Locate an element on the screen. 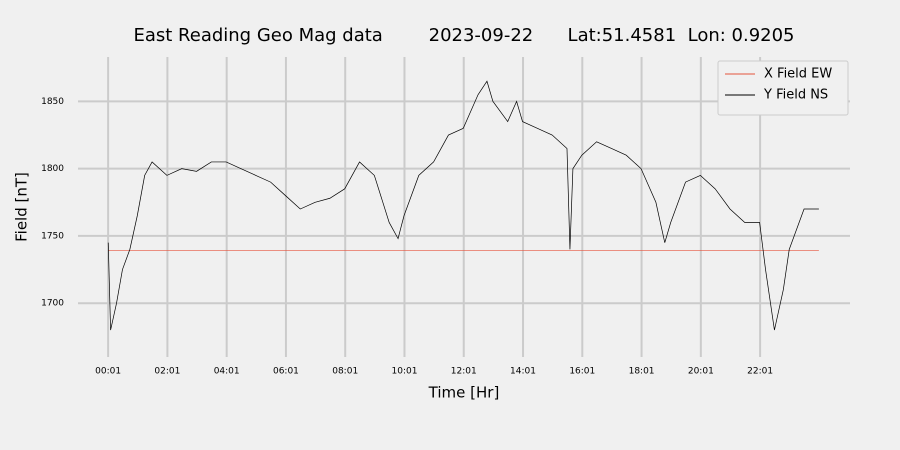 This screenshot has height=450, width=900. x-tick-label: 14:01 is located at coordinates (523, 372).